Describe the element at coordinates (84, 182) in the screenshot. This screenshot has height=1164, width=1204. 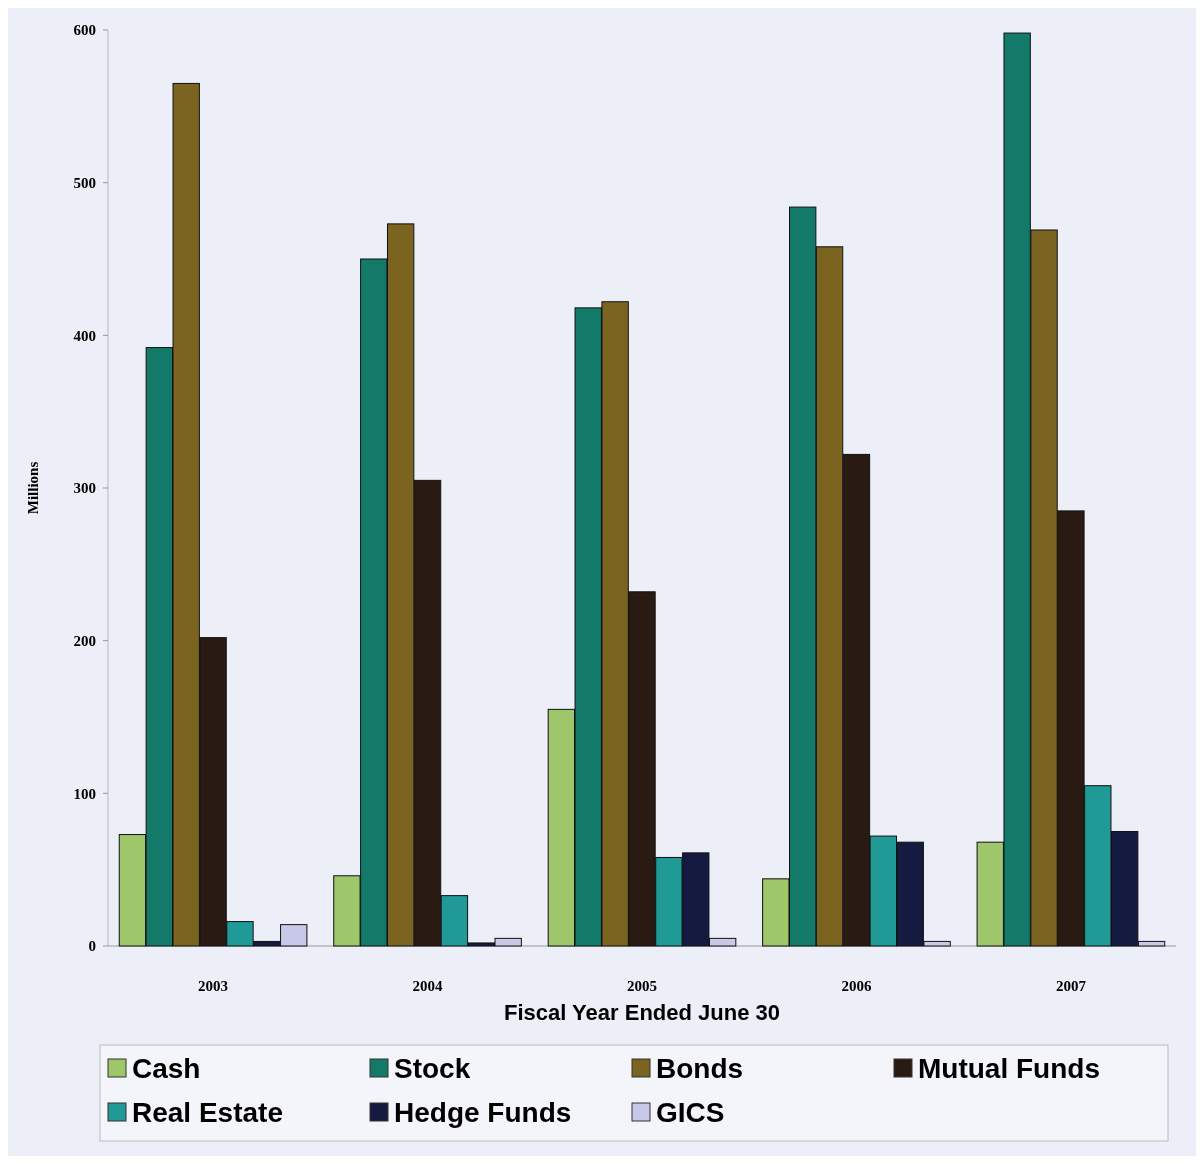
I see `y-tick-label: 500` at that location.